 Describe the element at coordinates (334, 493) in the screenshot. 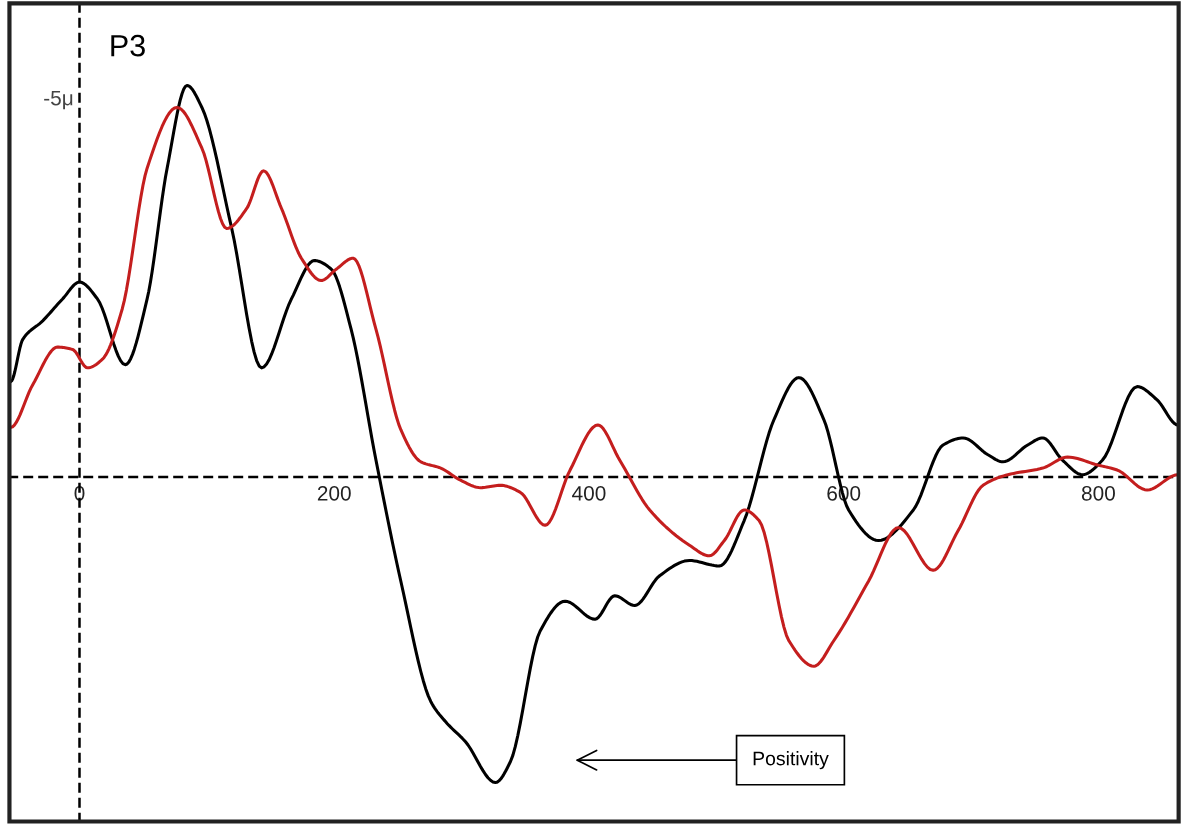

I see `x-tick-label: 200` at that location.